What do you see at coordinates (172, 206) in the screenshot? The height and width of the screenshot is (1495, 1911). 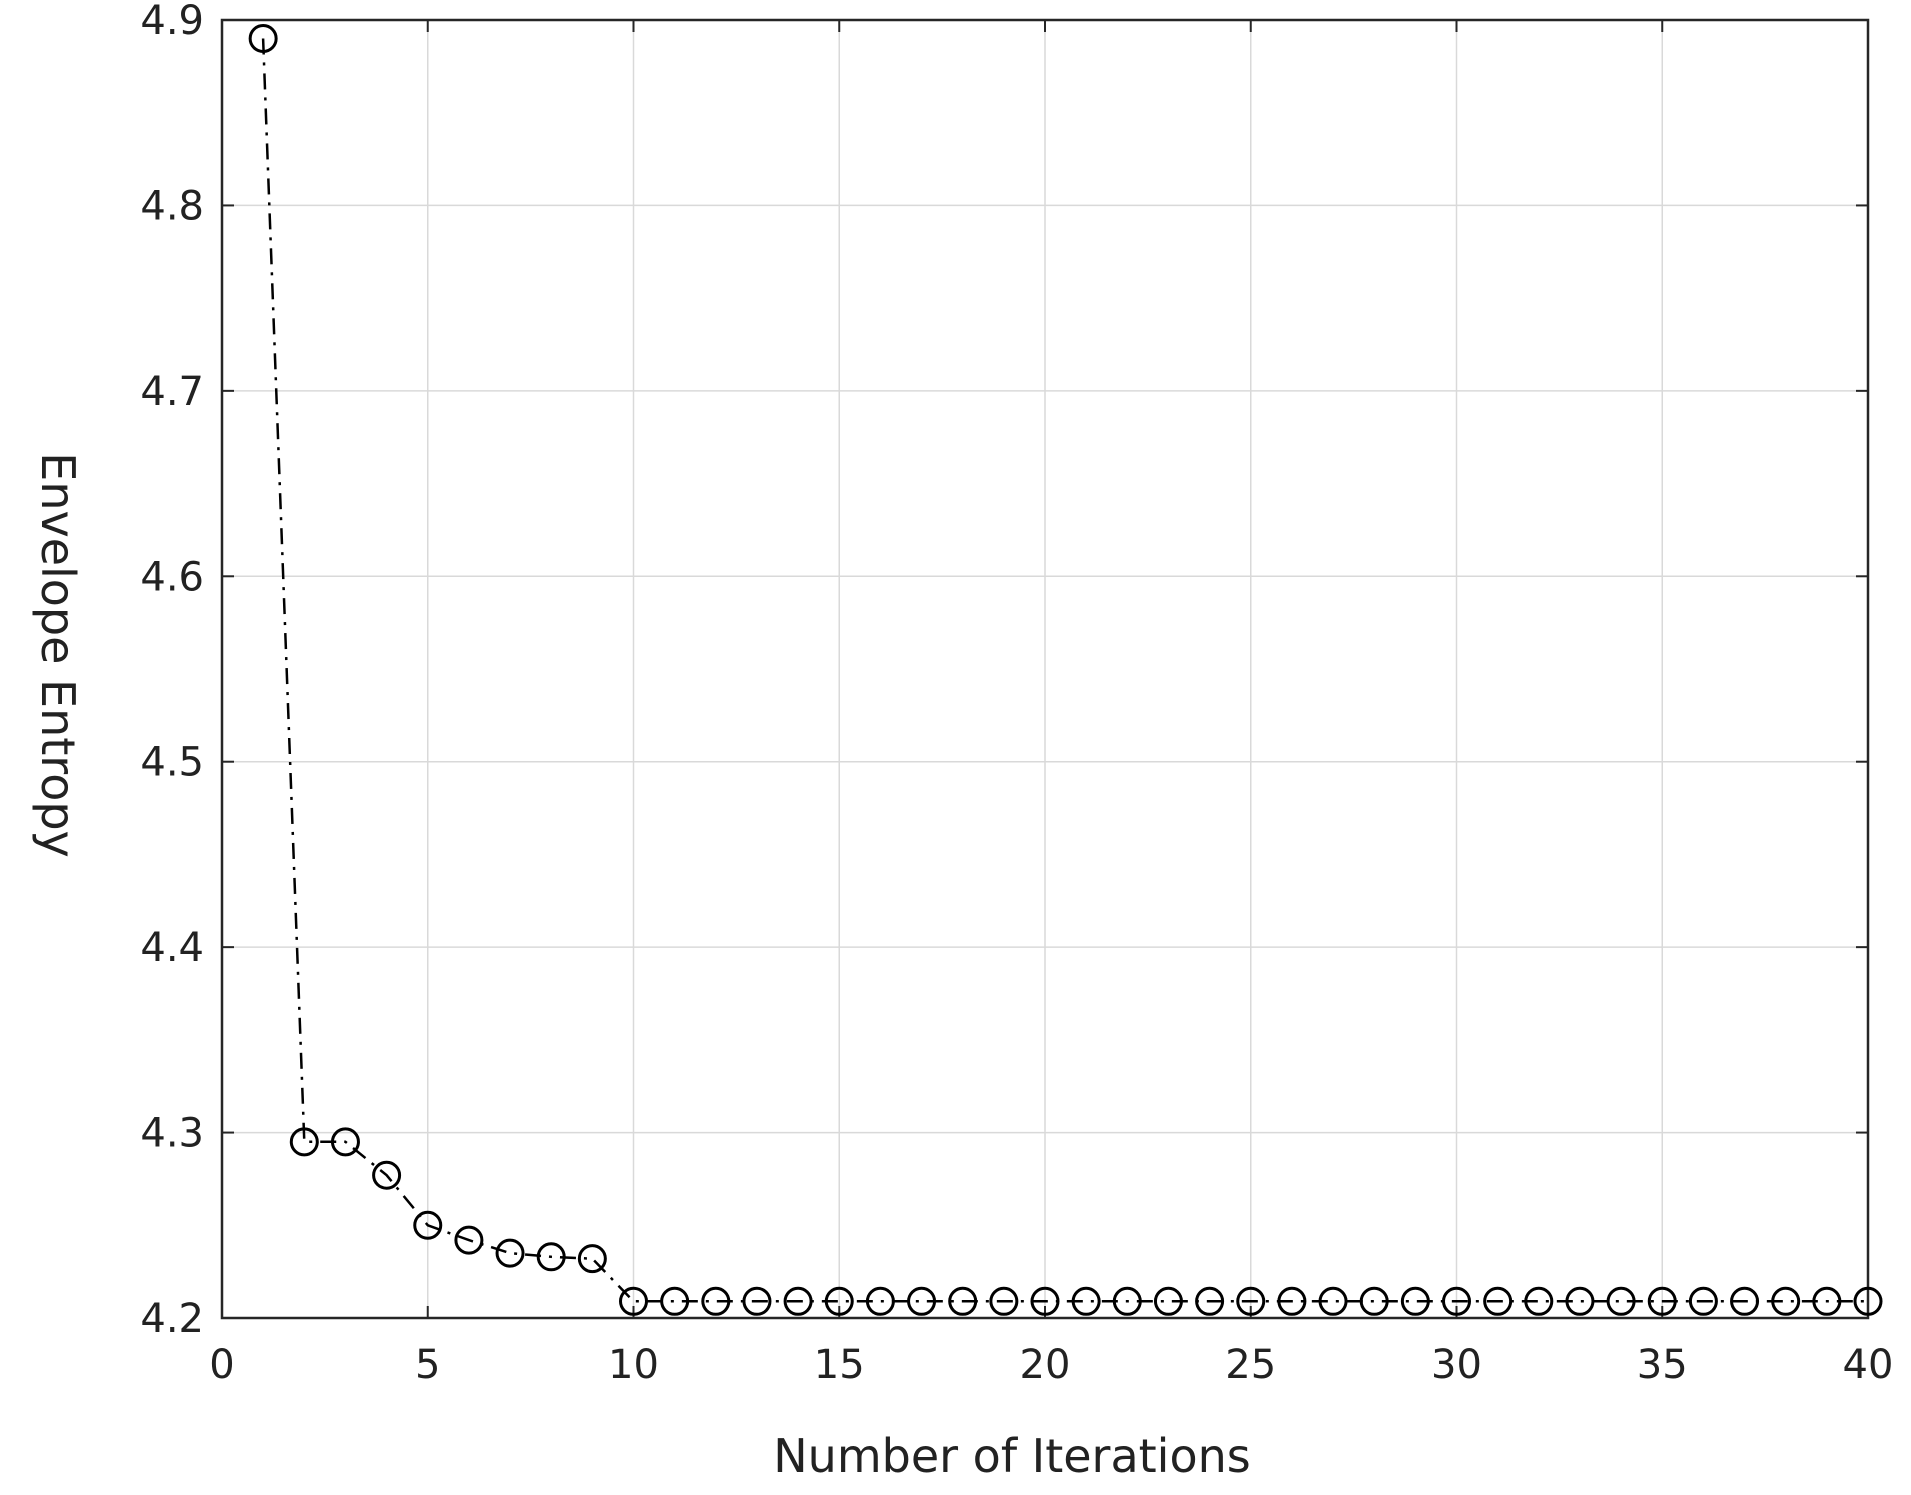 I see `y-tick-label: 4.8` at bounding box center [172, 206].